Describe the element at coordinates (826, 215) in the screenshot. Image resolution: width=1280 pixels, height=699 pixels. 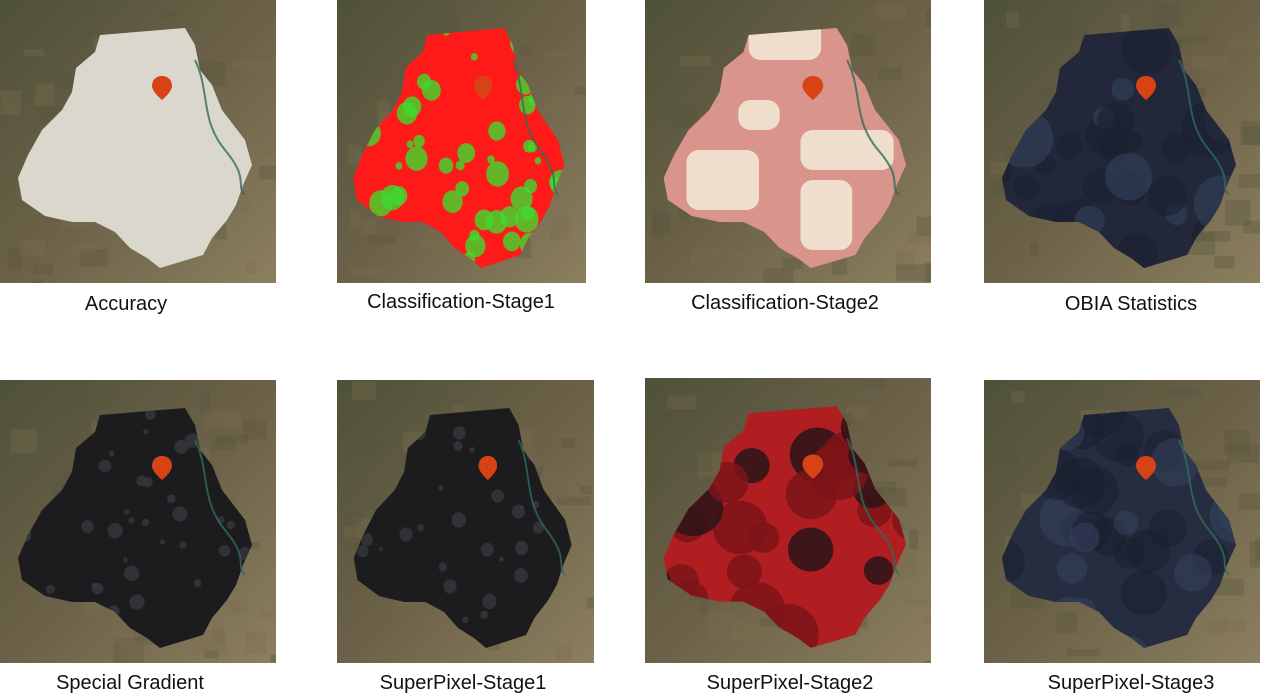
I see `class-block` at that location.